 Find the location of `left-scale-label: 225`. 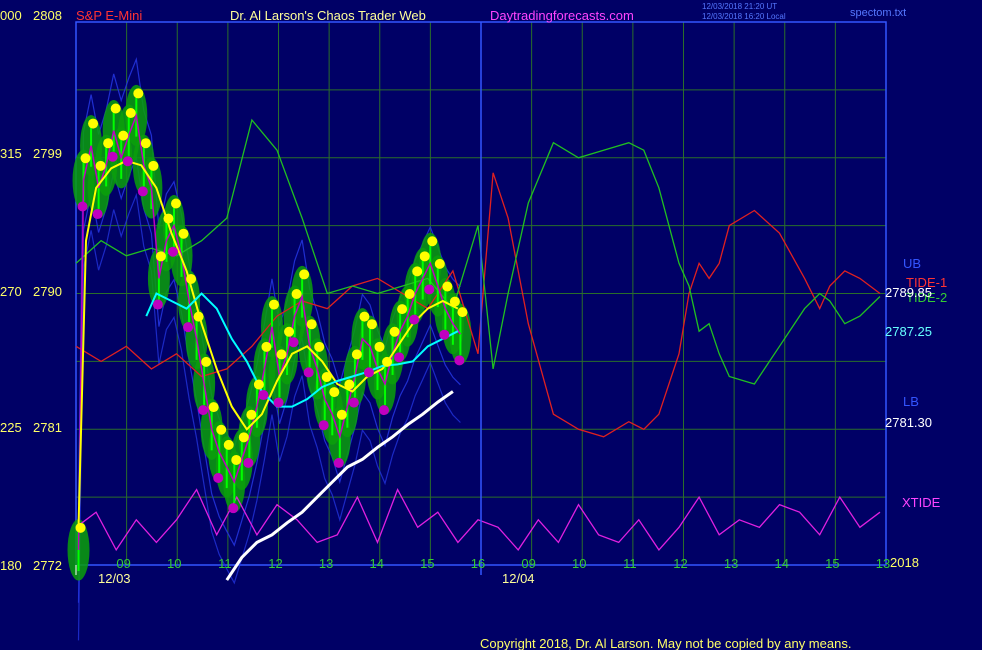

left-scale-label: 225 is located at coordinates (11, 427).